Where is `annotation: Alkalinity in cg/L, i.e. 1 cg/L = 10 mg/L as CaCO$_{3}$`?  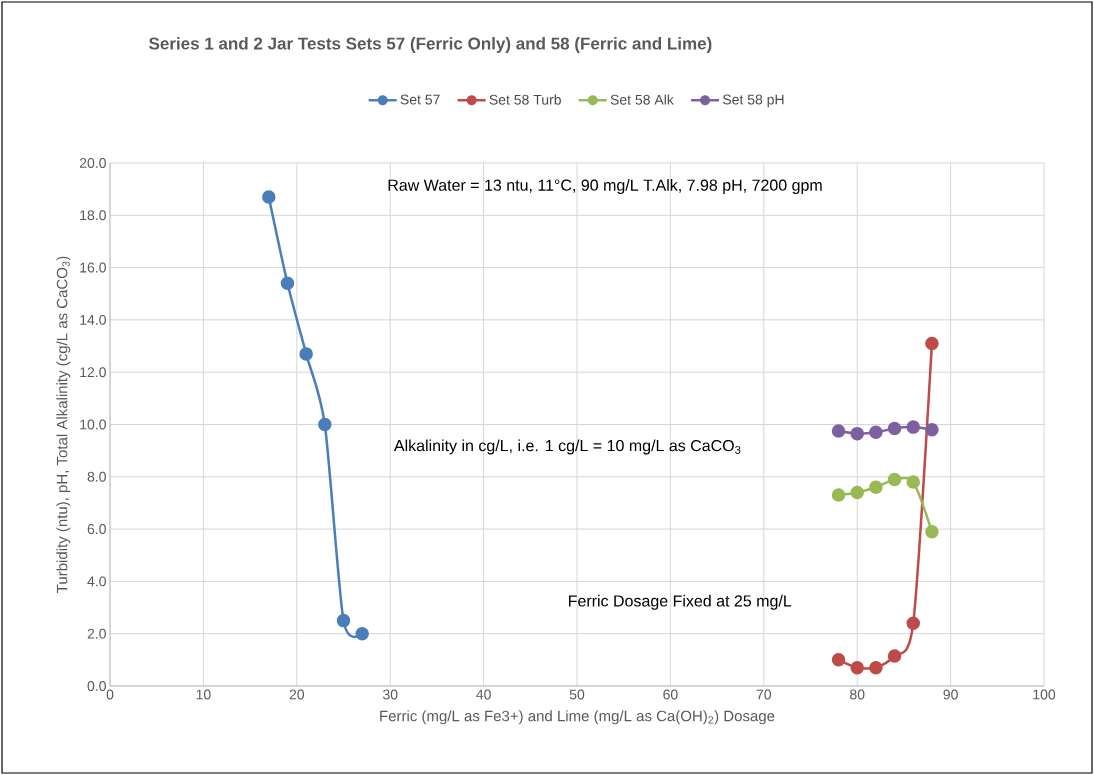
annotation: Alkalinity in cg/L, i.e. 1 cg/L = 10 mg/L as CaCO$_{3}$ is located at coordinates (567, 447).